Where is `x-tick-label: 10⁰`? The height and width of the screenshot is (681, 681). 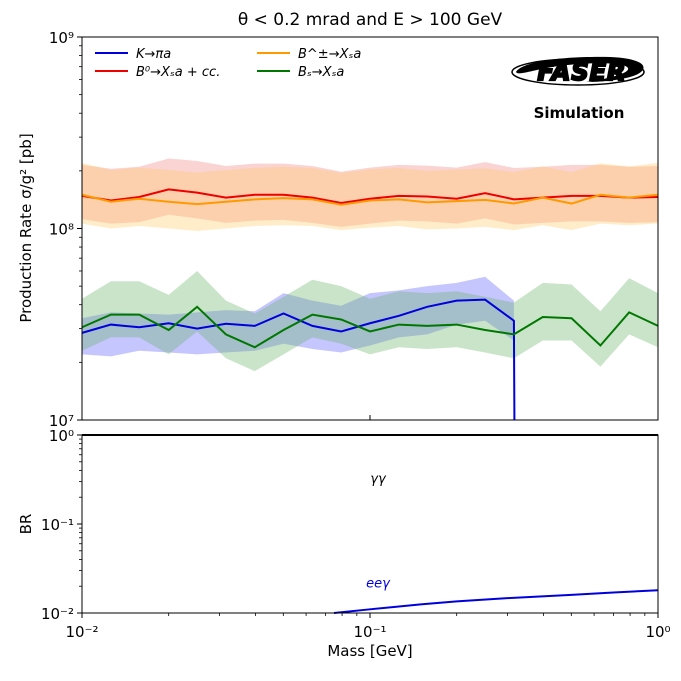
x-tick-label: 10⁰ is located at coordinates (657, 632).